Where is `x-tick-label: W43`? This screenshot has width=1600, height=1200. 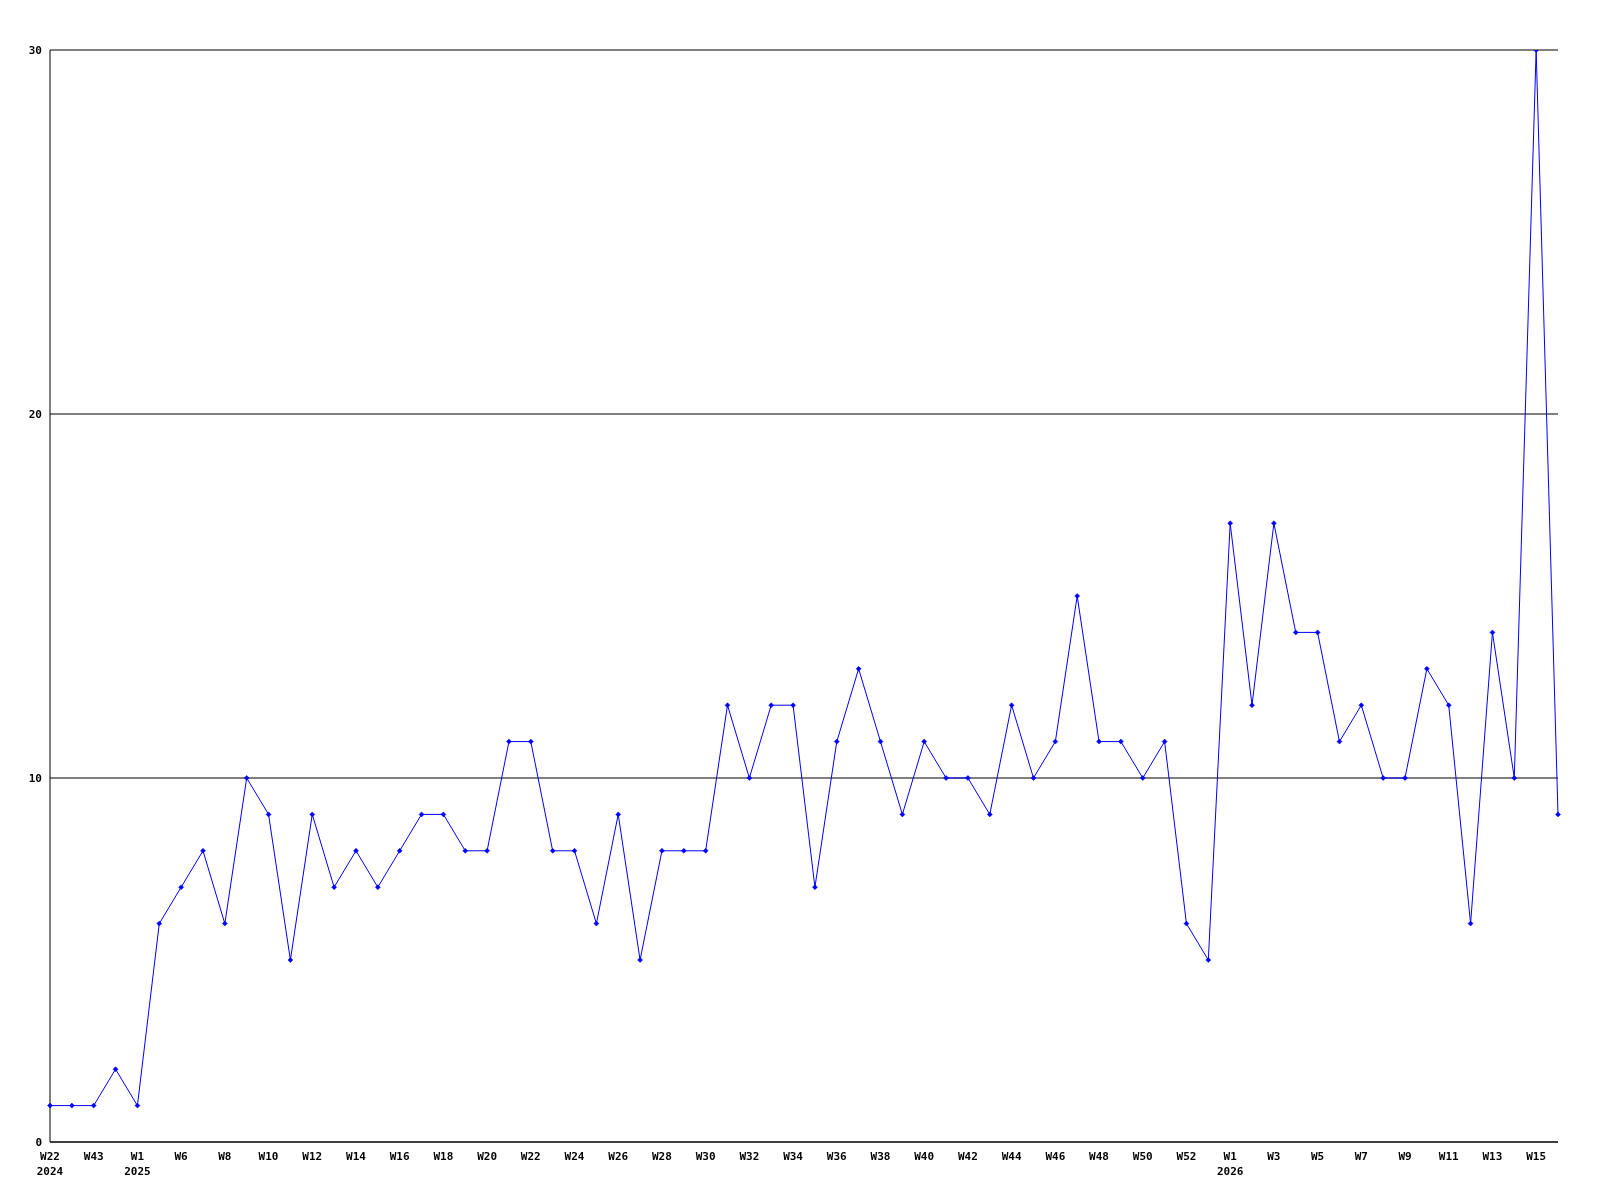
x-tick-label: W43 is located at coordinates (93, 1156).